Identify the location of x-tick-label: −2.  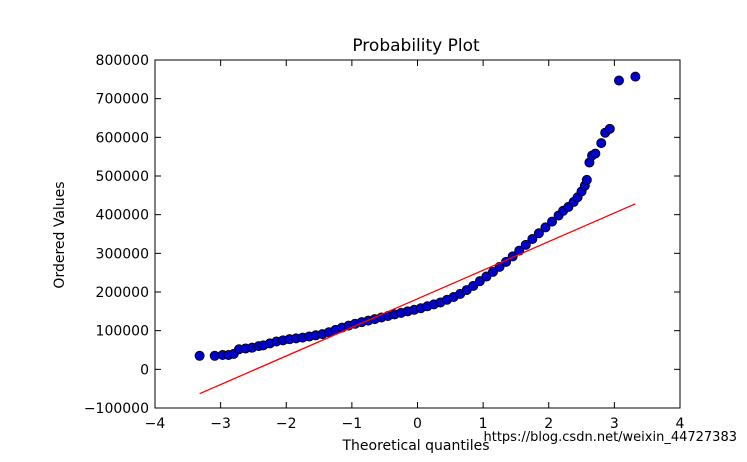
(286, 424).